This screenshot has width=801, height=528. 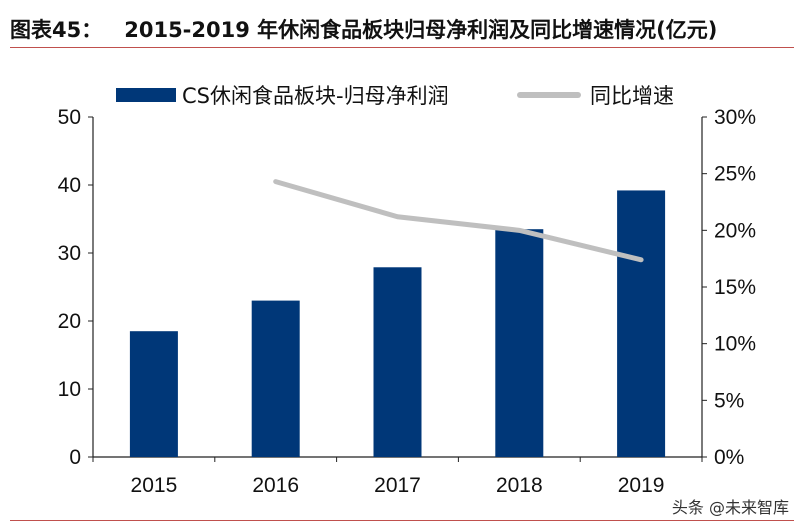 What do you see at coordinates (154, 485) in the screenshot?
I see `x-tick-label: 2015` at bounding box center [154, 485].